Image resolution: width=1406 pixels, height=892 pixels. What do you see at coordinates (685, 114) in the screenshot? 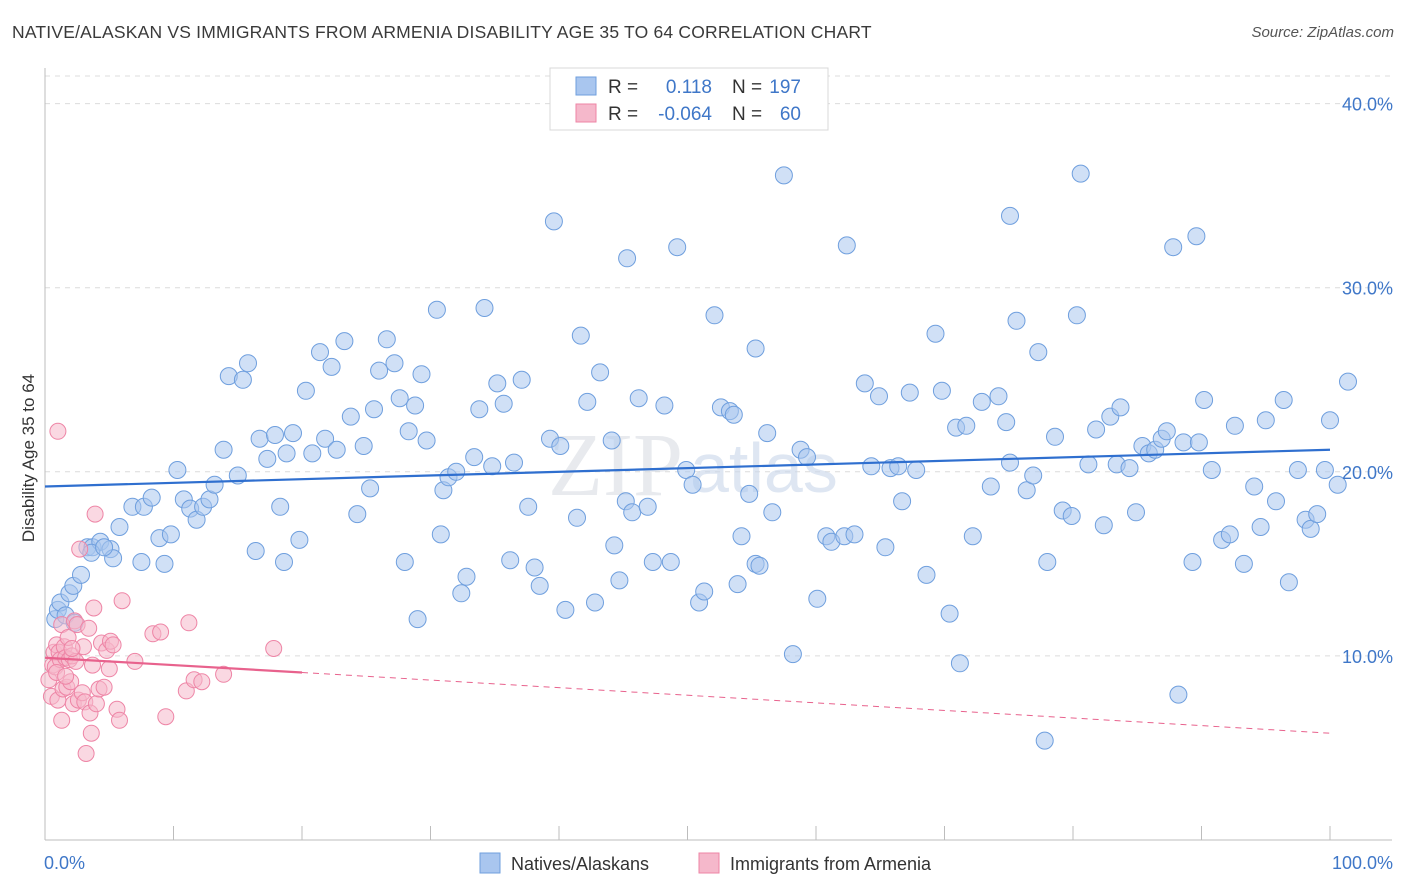
I see `legend-r-value-2: -0.064` at bounding box center [685, 114].